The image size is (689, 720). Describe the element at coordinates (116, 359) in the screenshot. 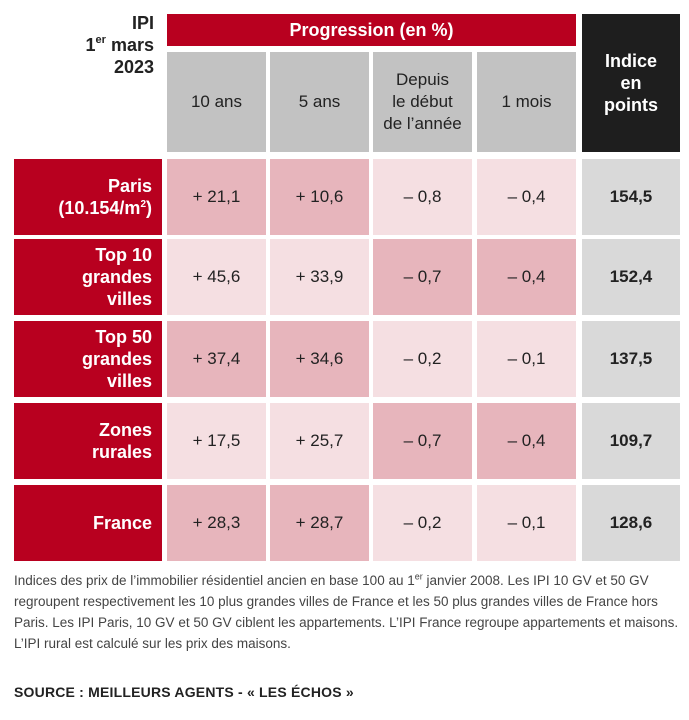

I see `row-label-text: Top 50 grandes villes` at that location.